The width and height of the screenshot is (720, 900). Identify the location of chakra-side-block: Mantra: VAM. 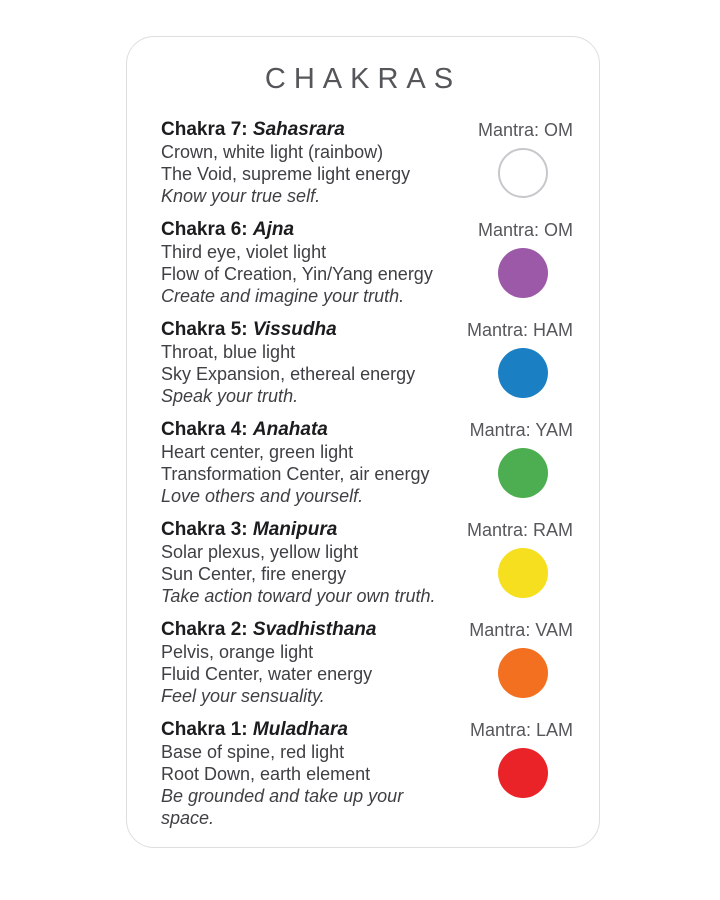
(512, 658).